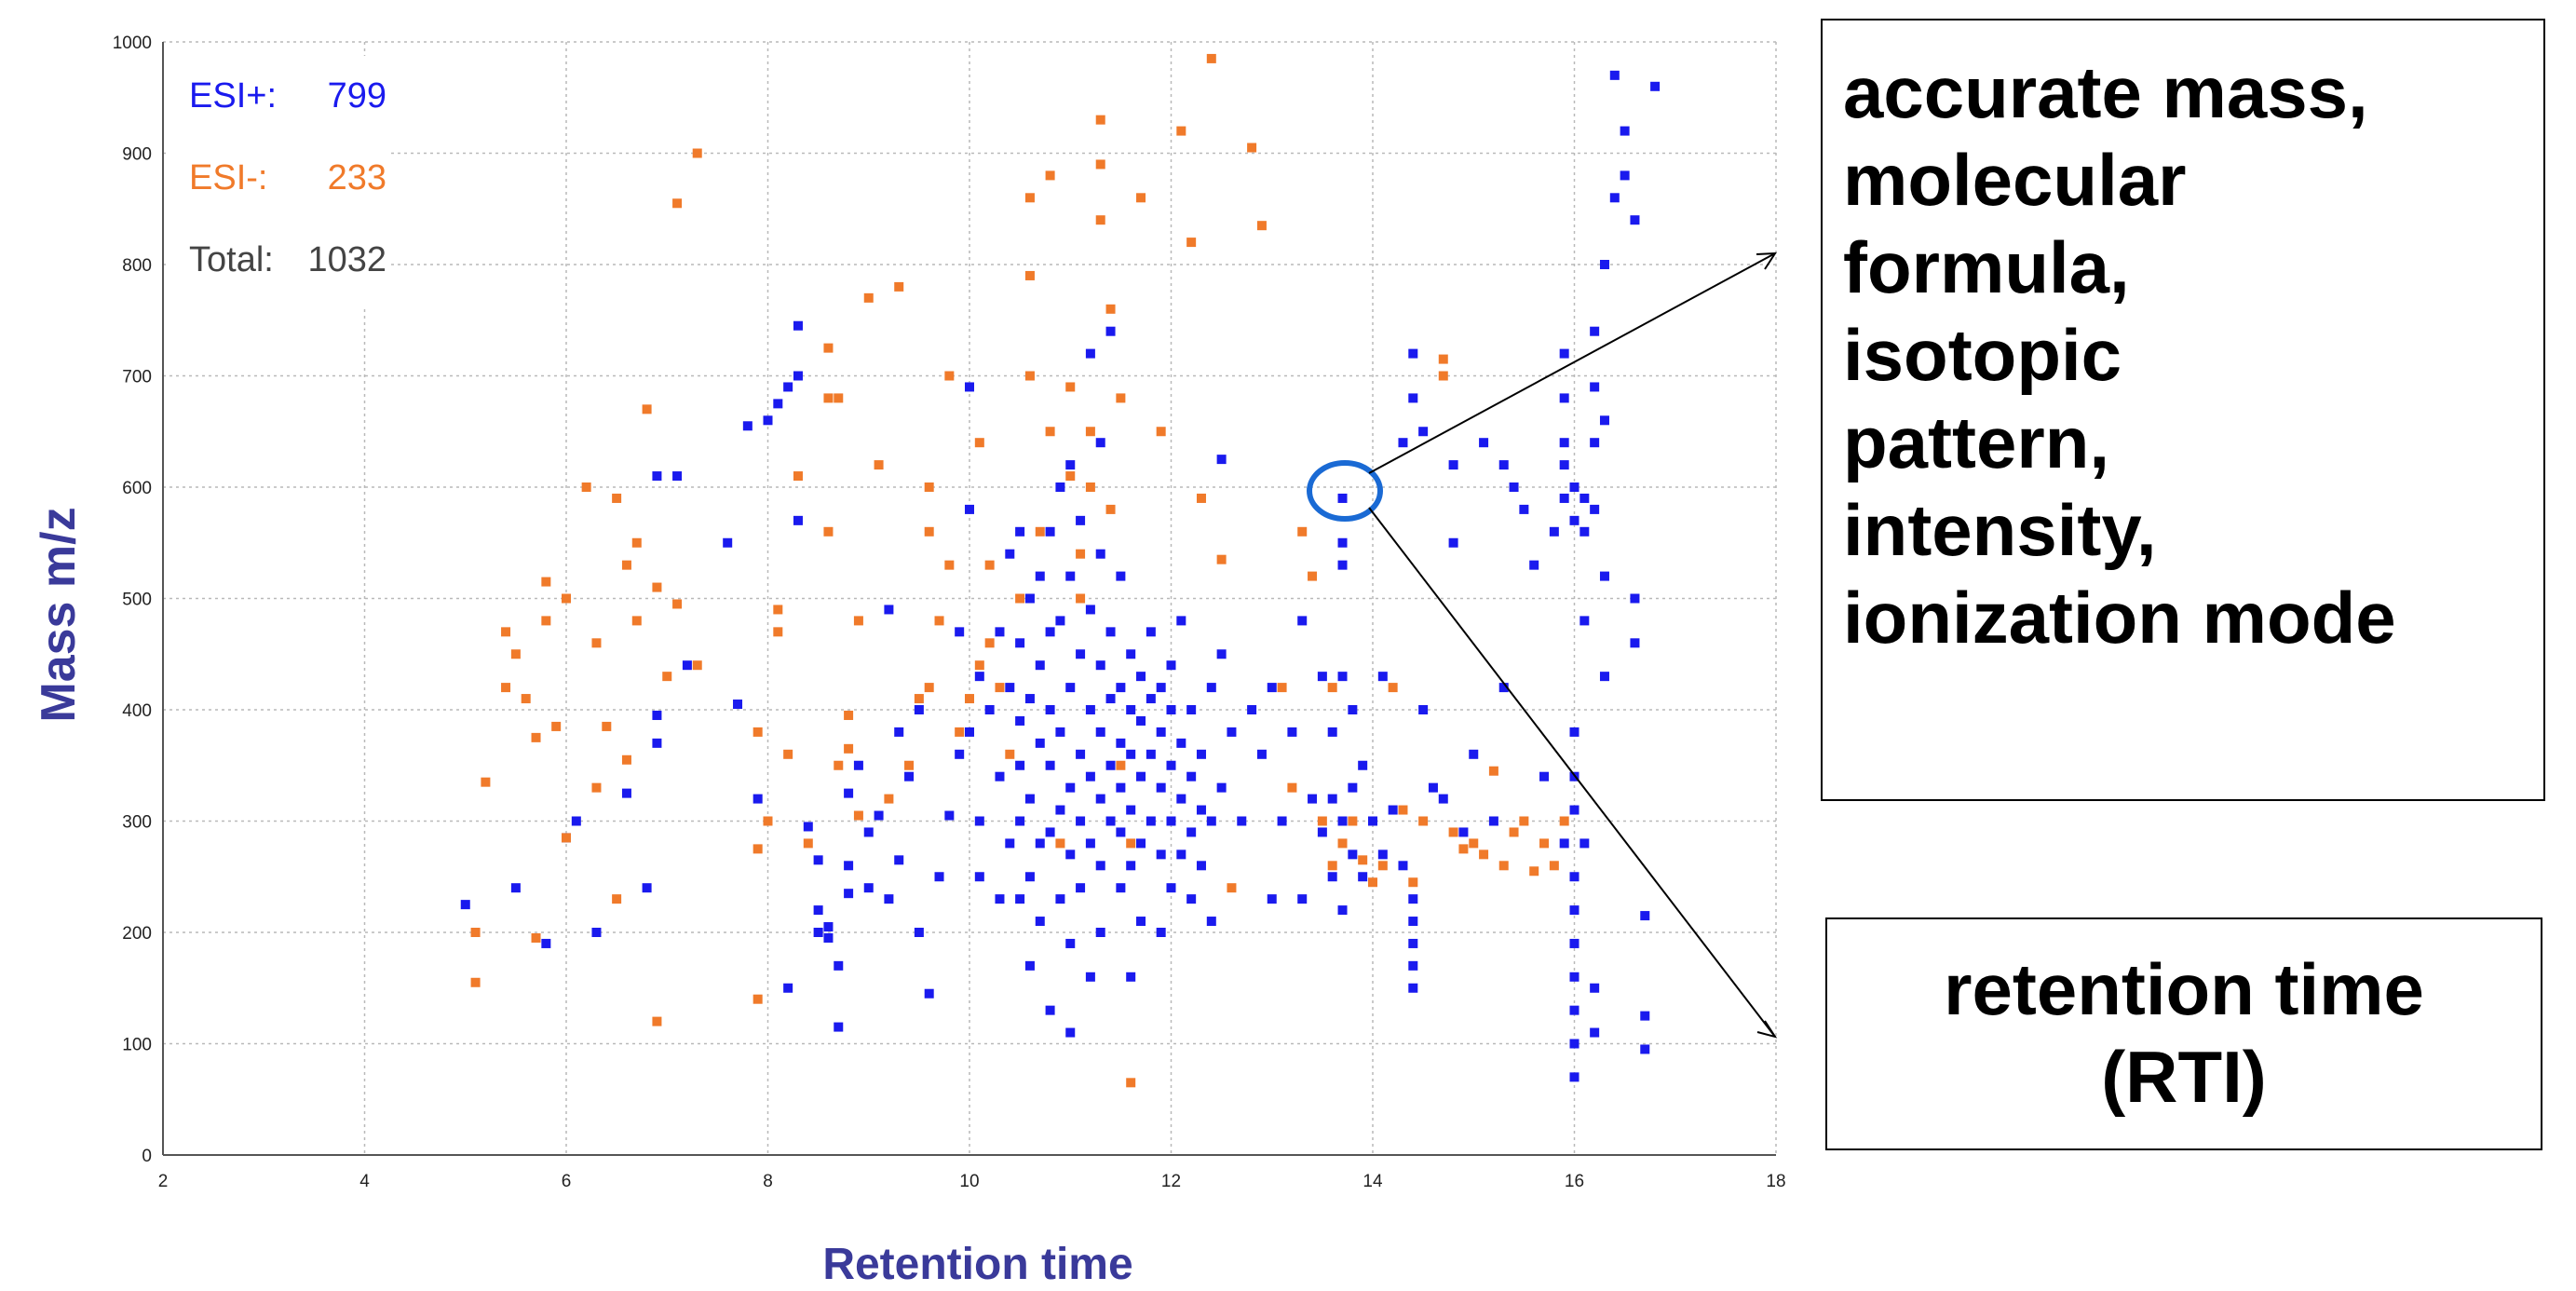 The image size is (2576, 1291). I want to click on callout-arrowhead-upper, so click(1766, 260).